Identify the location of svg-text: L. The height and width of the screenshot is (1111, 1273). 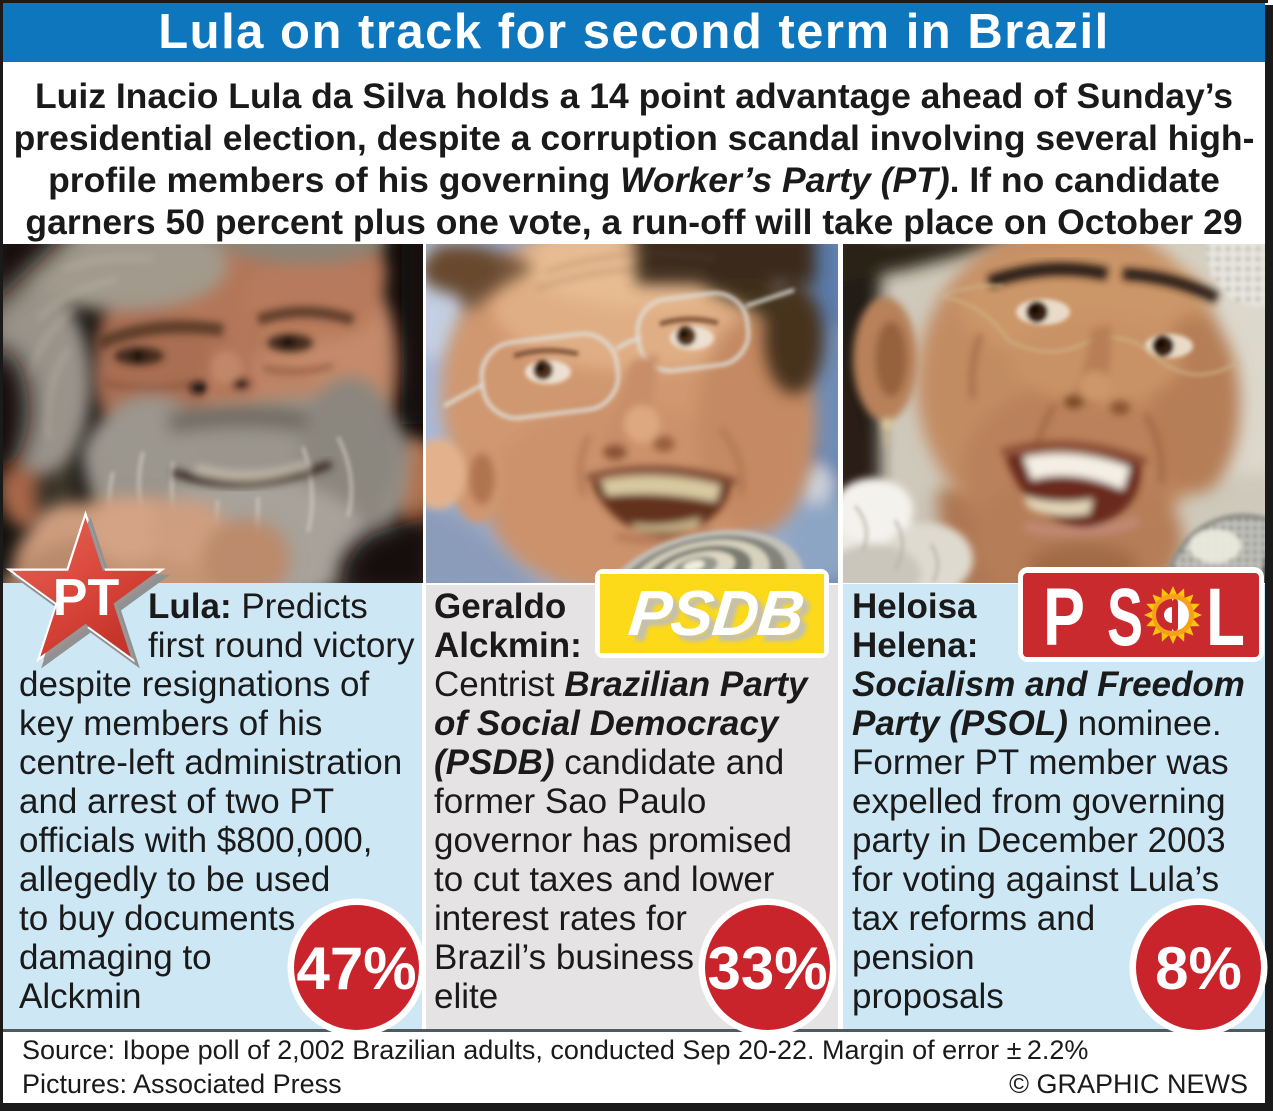
(1225, 617).